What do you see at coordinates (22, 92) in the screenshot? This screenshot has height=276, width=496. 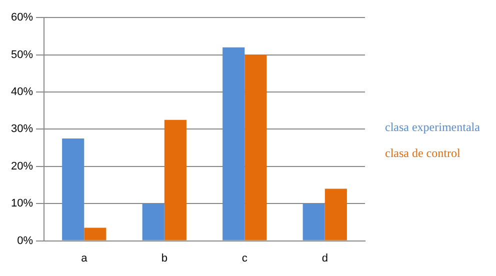 I see `y-tick-label: 40%` at bounding box center [22, 92].